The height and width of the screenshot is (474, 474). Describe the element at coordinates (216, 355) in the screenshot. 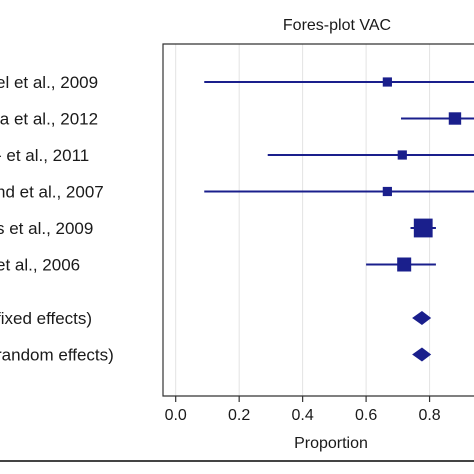

I see `pooled-row: random effects)` at that location.